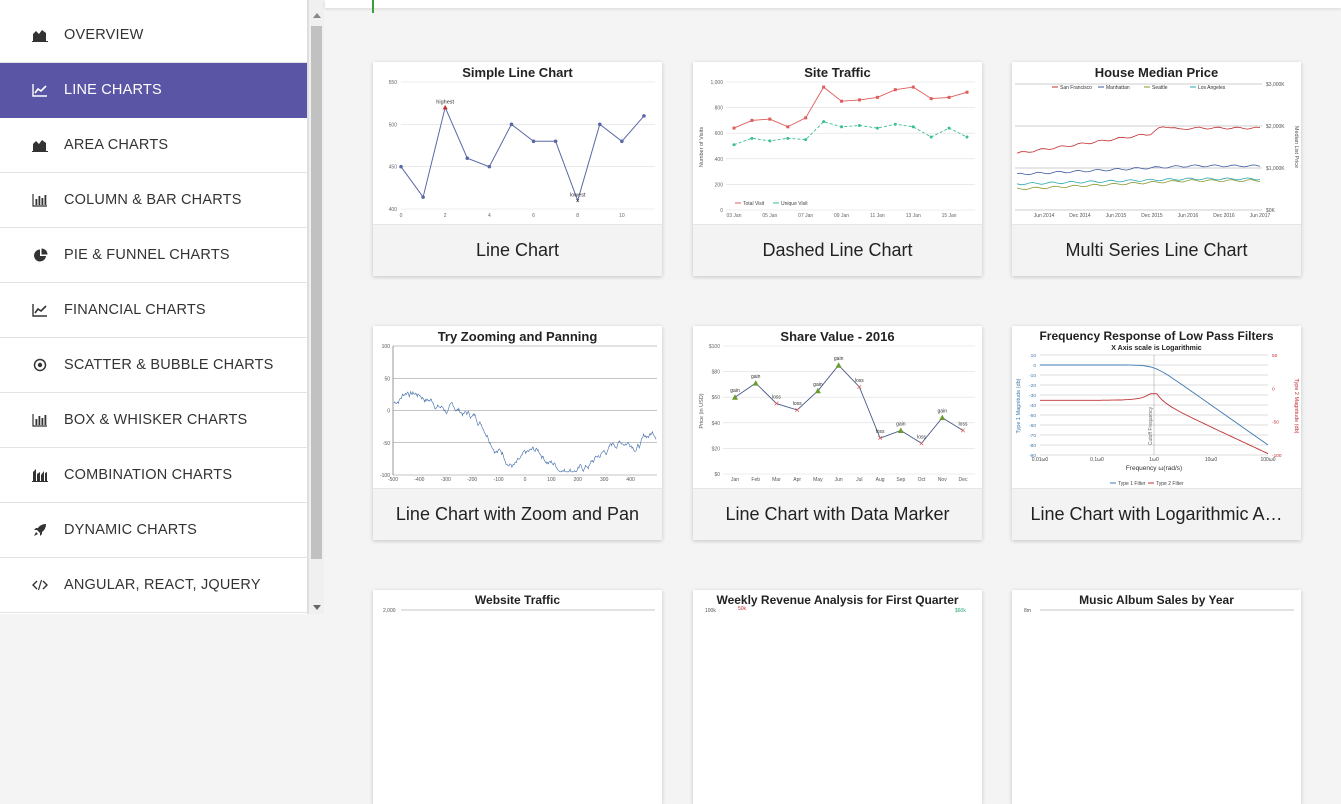 This screenshot has width=1341, height=804. What do you see at coordinates (153, 585) in the screenshot?
I see `sidebar-item-angular-react-jquery: ANGULAR, REACT, JQUERY` at bounding box center [153, 585].